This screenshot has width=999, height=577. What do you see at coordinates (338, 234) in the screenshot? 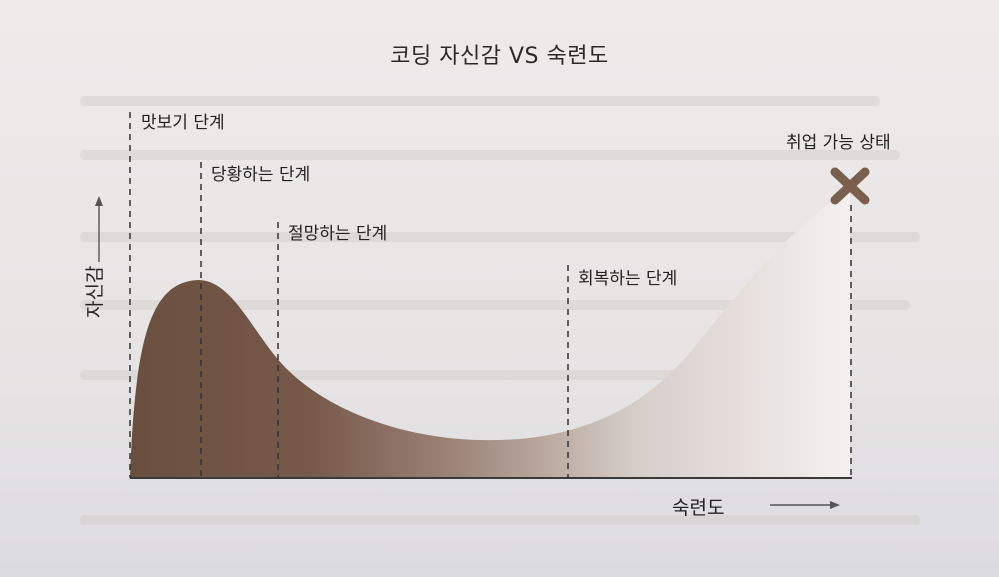
I see `stage-label-despair: 절망하는 단계` at bounding box center [338, 234].